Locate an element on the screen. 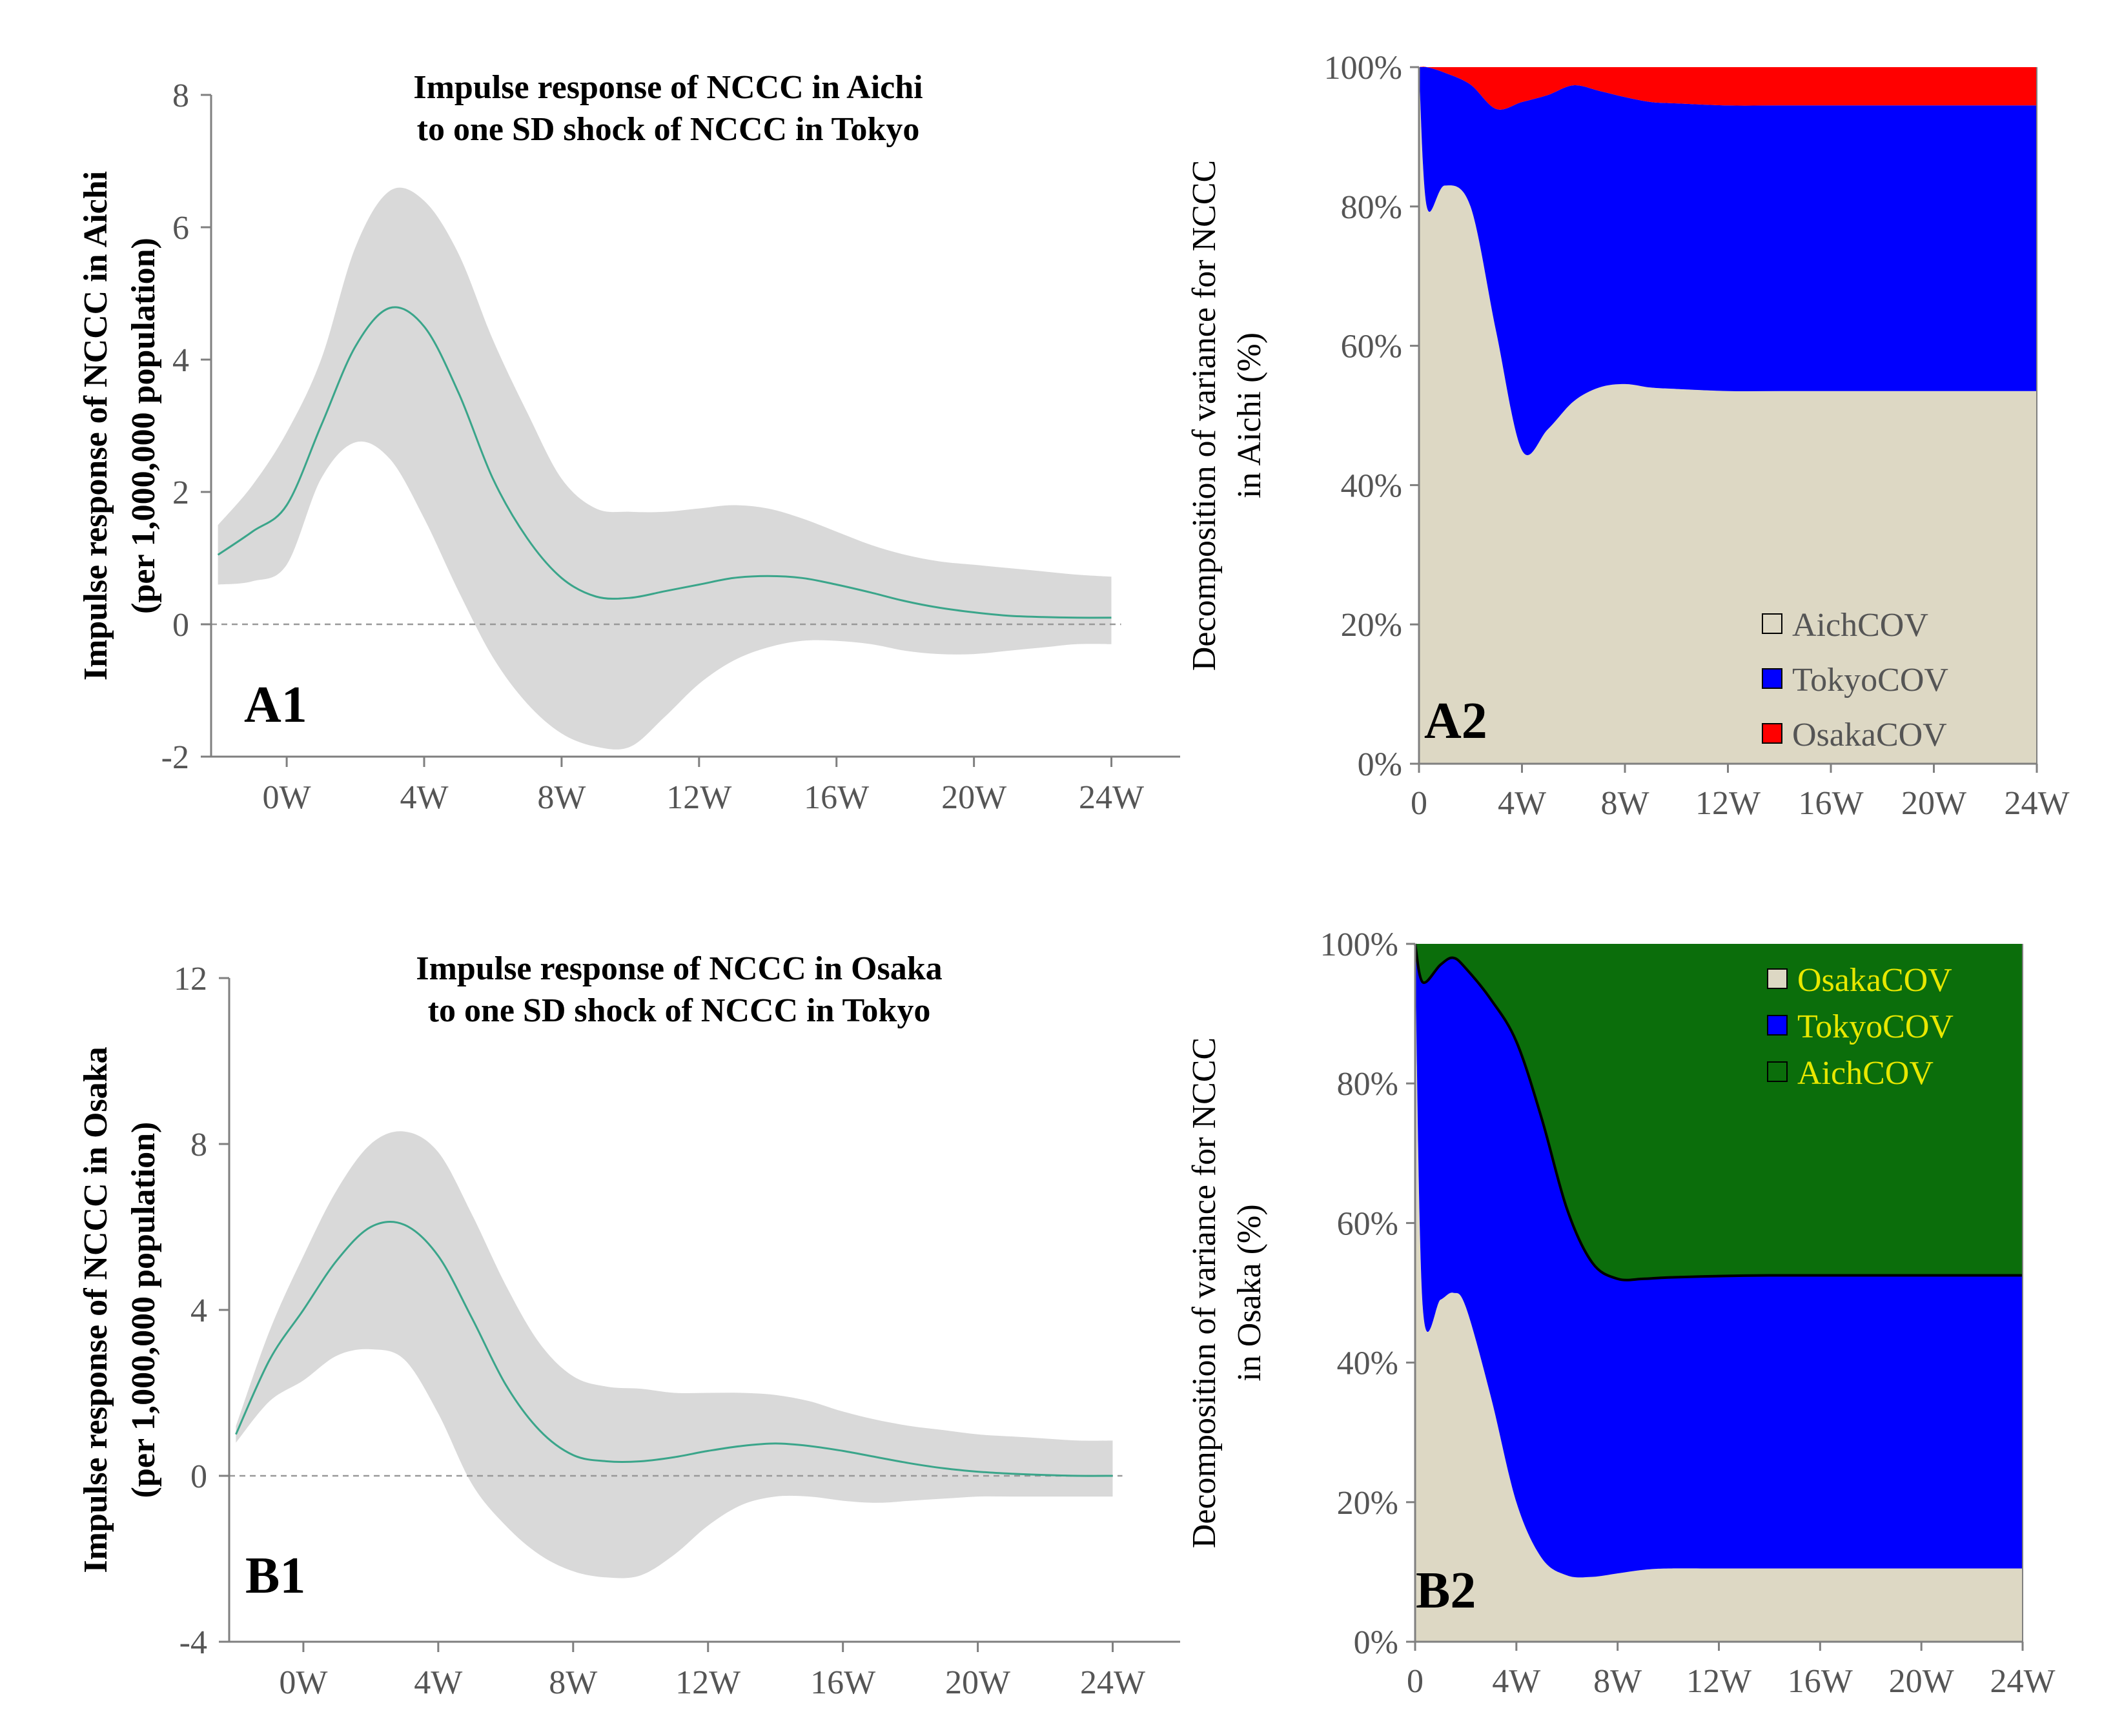 The width and height of the screenshot is (2113, 1736). y-axis-label: Impulse response of NCCC in Osaka is located at coordinates (96, 1310).